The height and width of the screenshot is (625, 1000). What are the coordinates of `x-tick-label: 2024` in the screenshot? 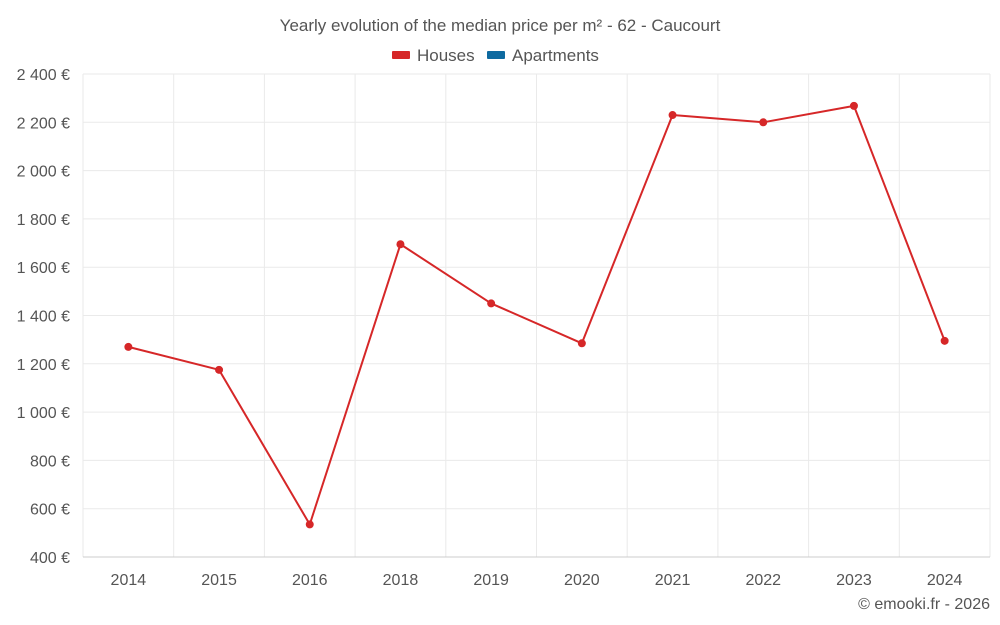 It's located at (945, 580).